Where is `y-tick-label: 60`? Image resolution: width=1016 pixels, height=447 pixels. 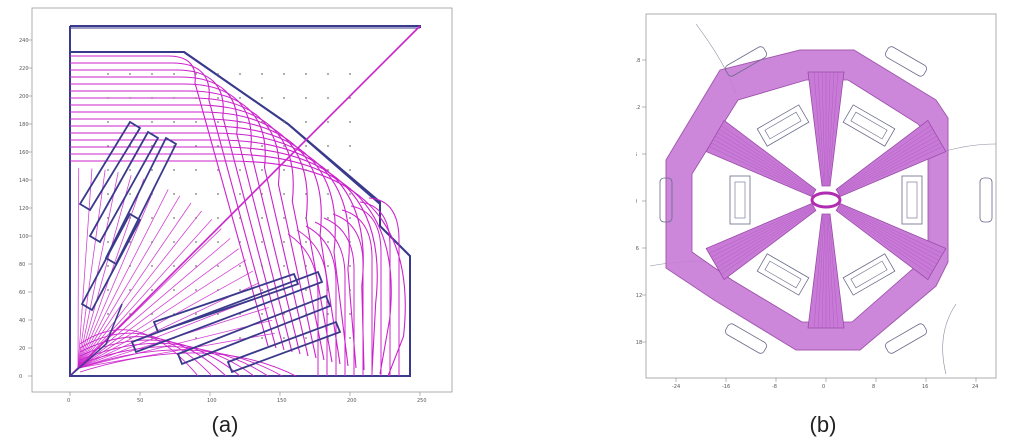
y-tick-label: 60 is located at coordinates (22, 293).